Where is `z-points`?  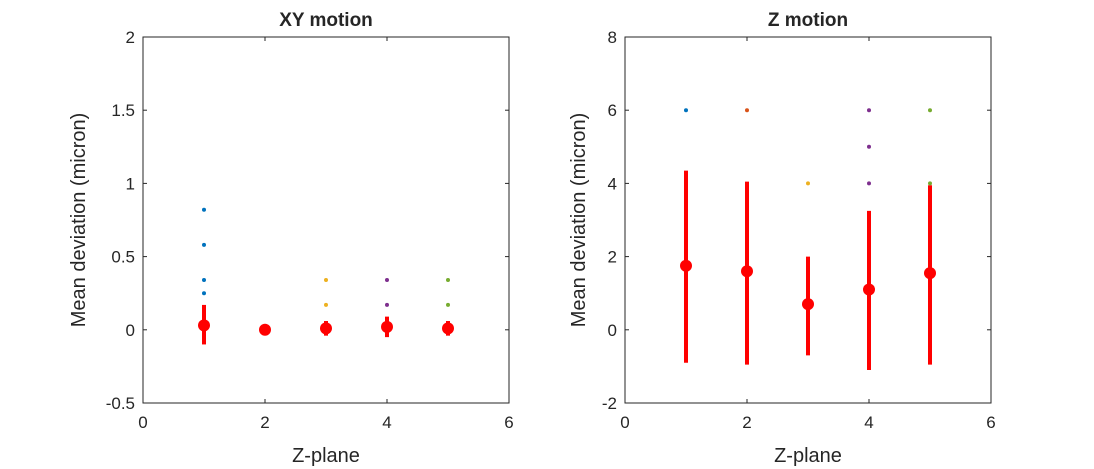
z-points is located at coordinates (808, 147).